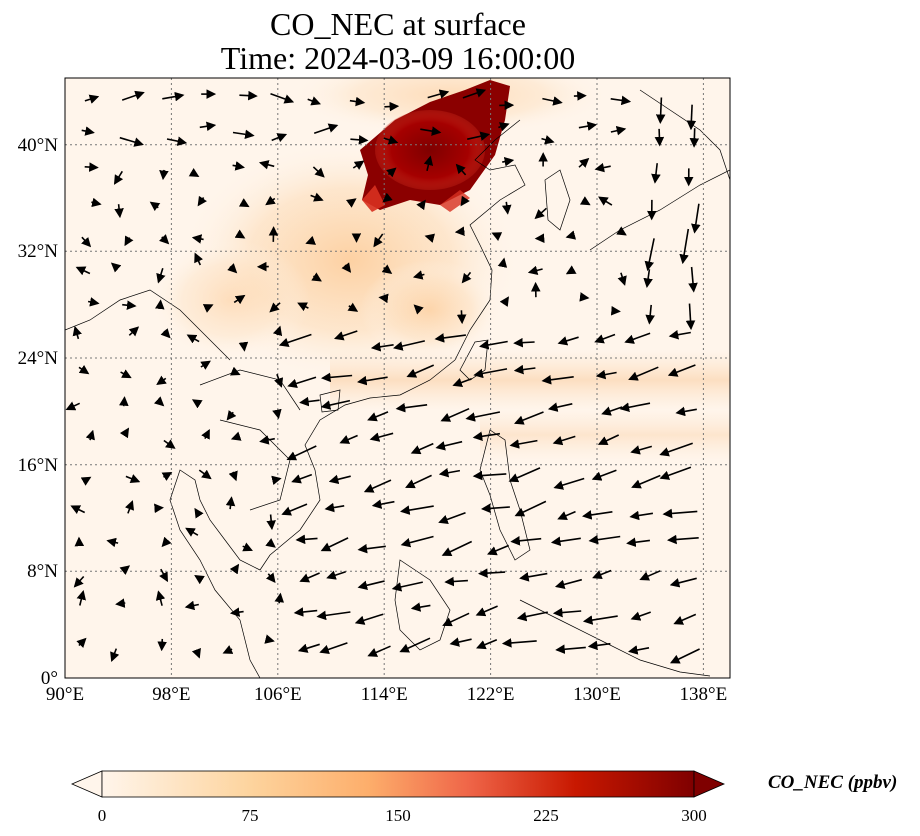  What do you see at coordinates (398, 24) in the screenshot?
I see `map-title: CO_NEC at surface` at bounding box center [398, 24].